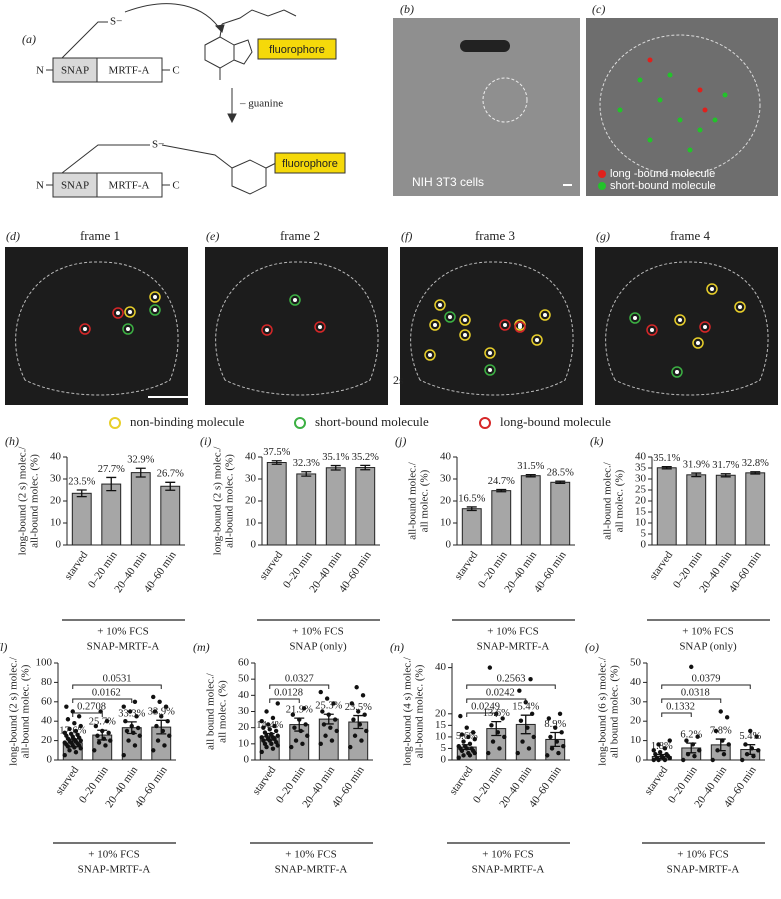  I want to click on y-tick-label: 25, so click(641, 490).